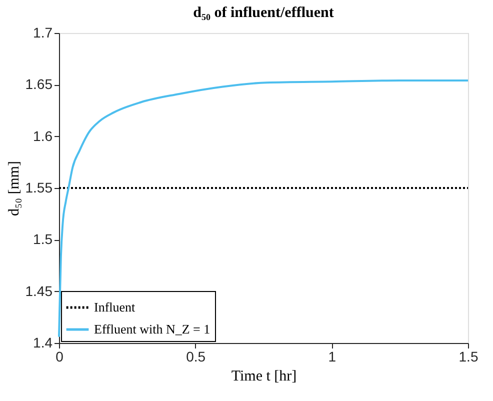 This screenshot has height=401, width=493. I want to click on y-axis-title: d₅₀ [mm], so click(14, 188).